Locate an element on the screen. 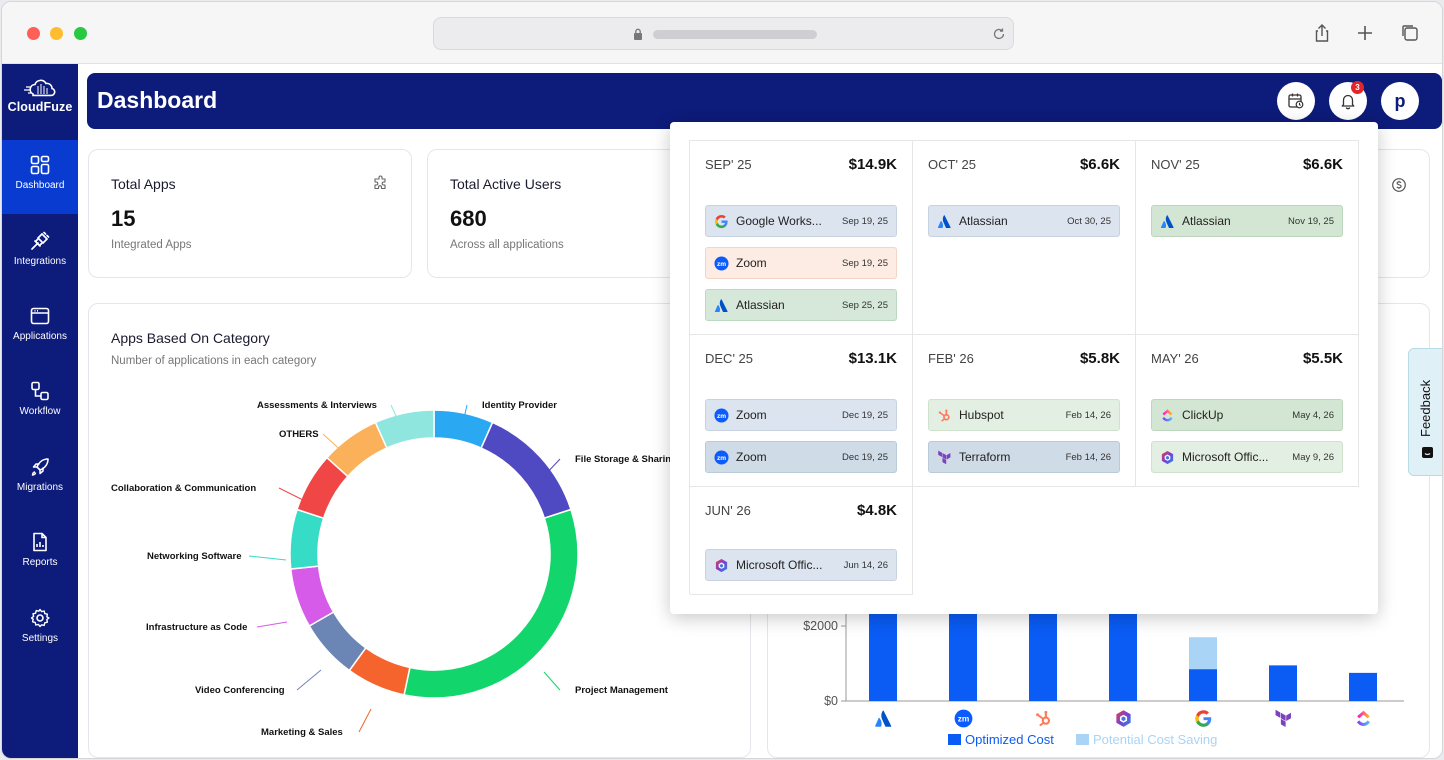 The height and width of the screenshot is (760, 1444). donut-label: Networking Software is located at coordinates (194, 556).